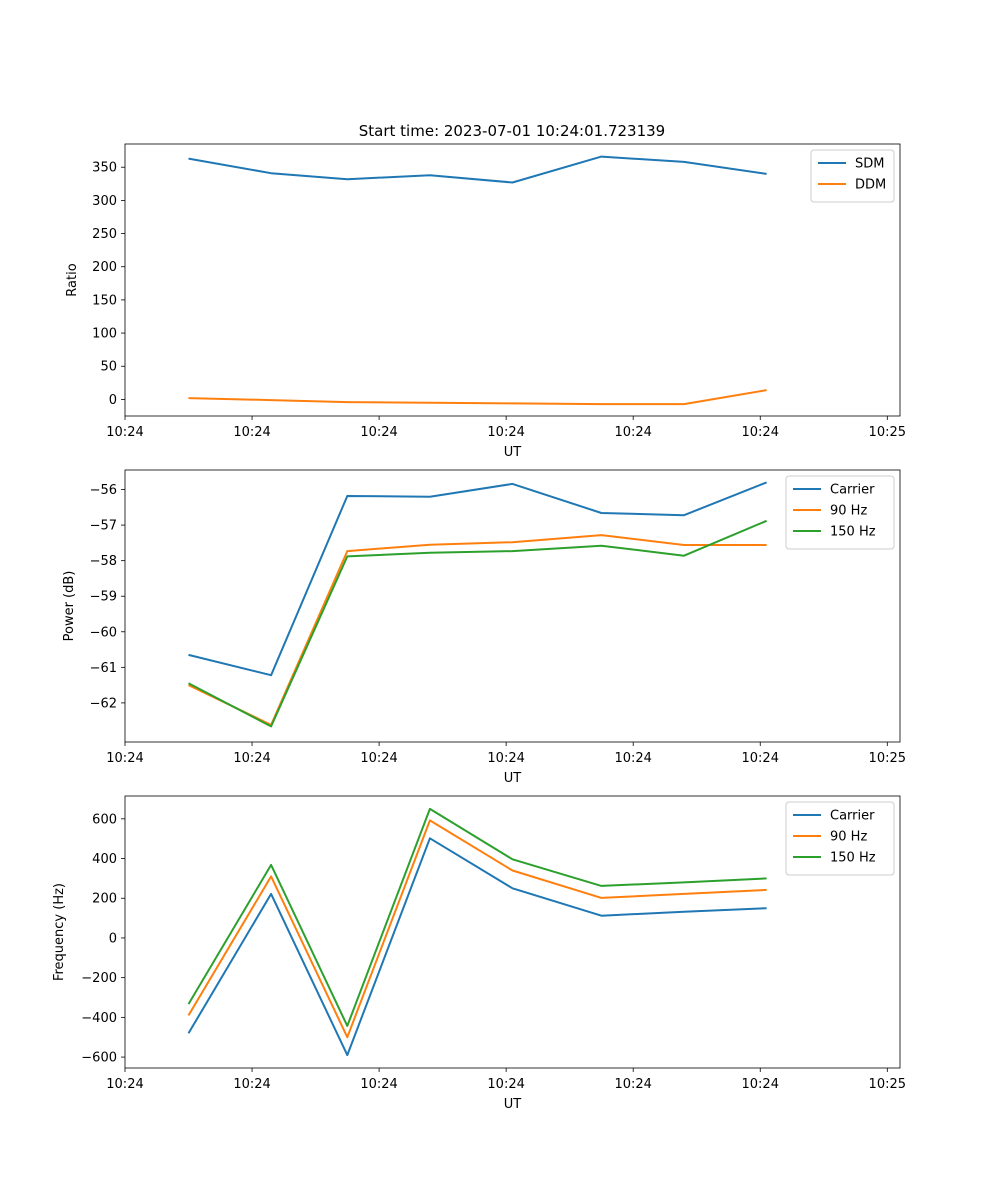  Describe the element at coordinates (870, 185) in the screenshot. I see `legend-label: DDM` at that location.